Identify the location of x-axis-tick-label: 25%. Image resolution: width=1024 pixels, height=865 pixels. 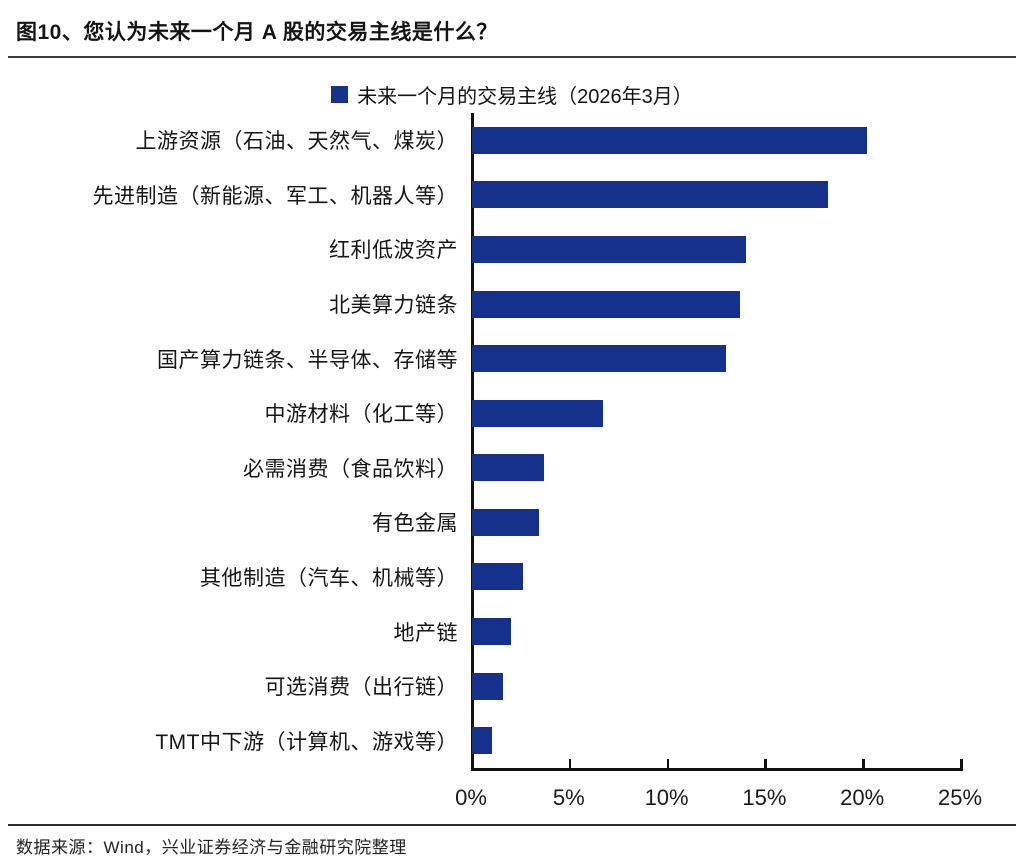
(960, 797).